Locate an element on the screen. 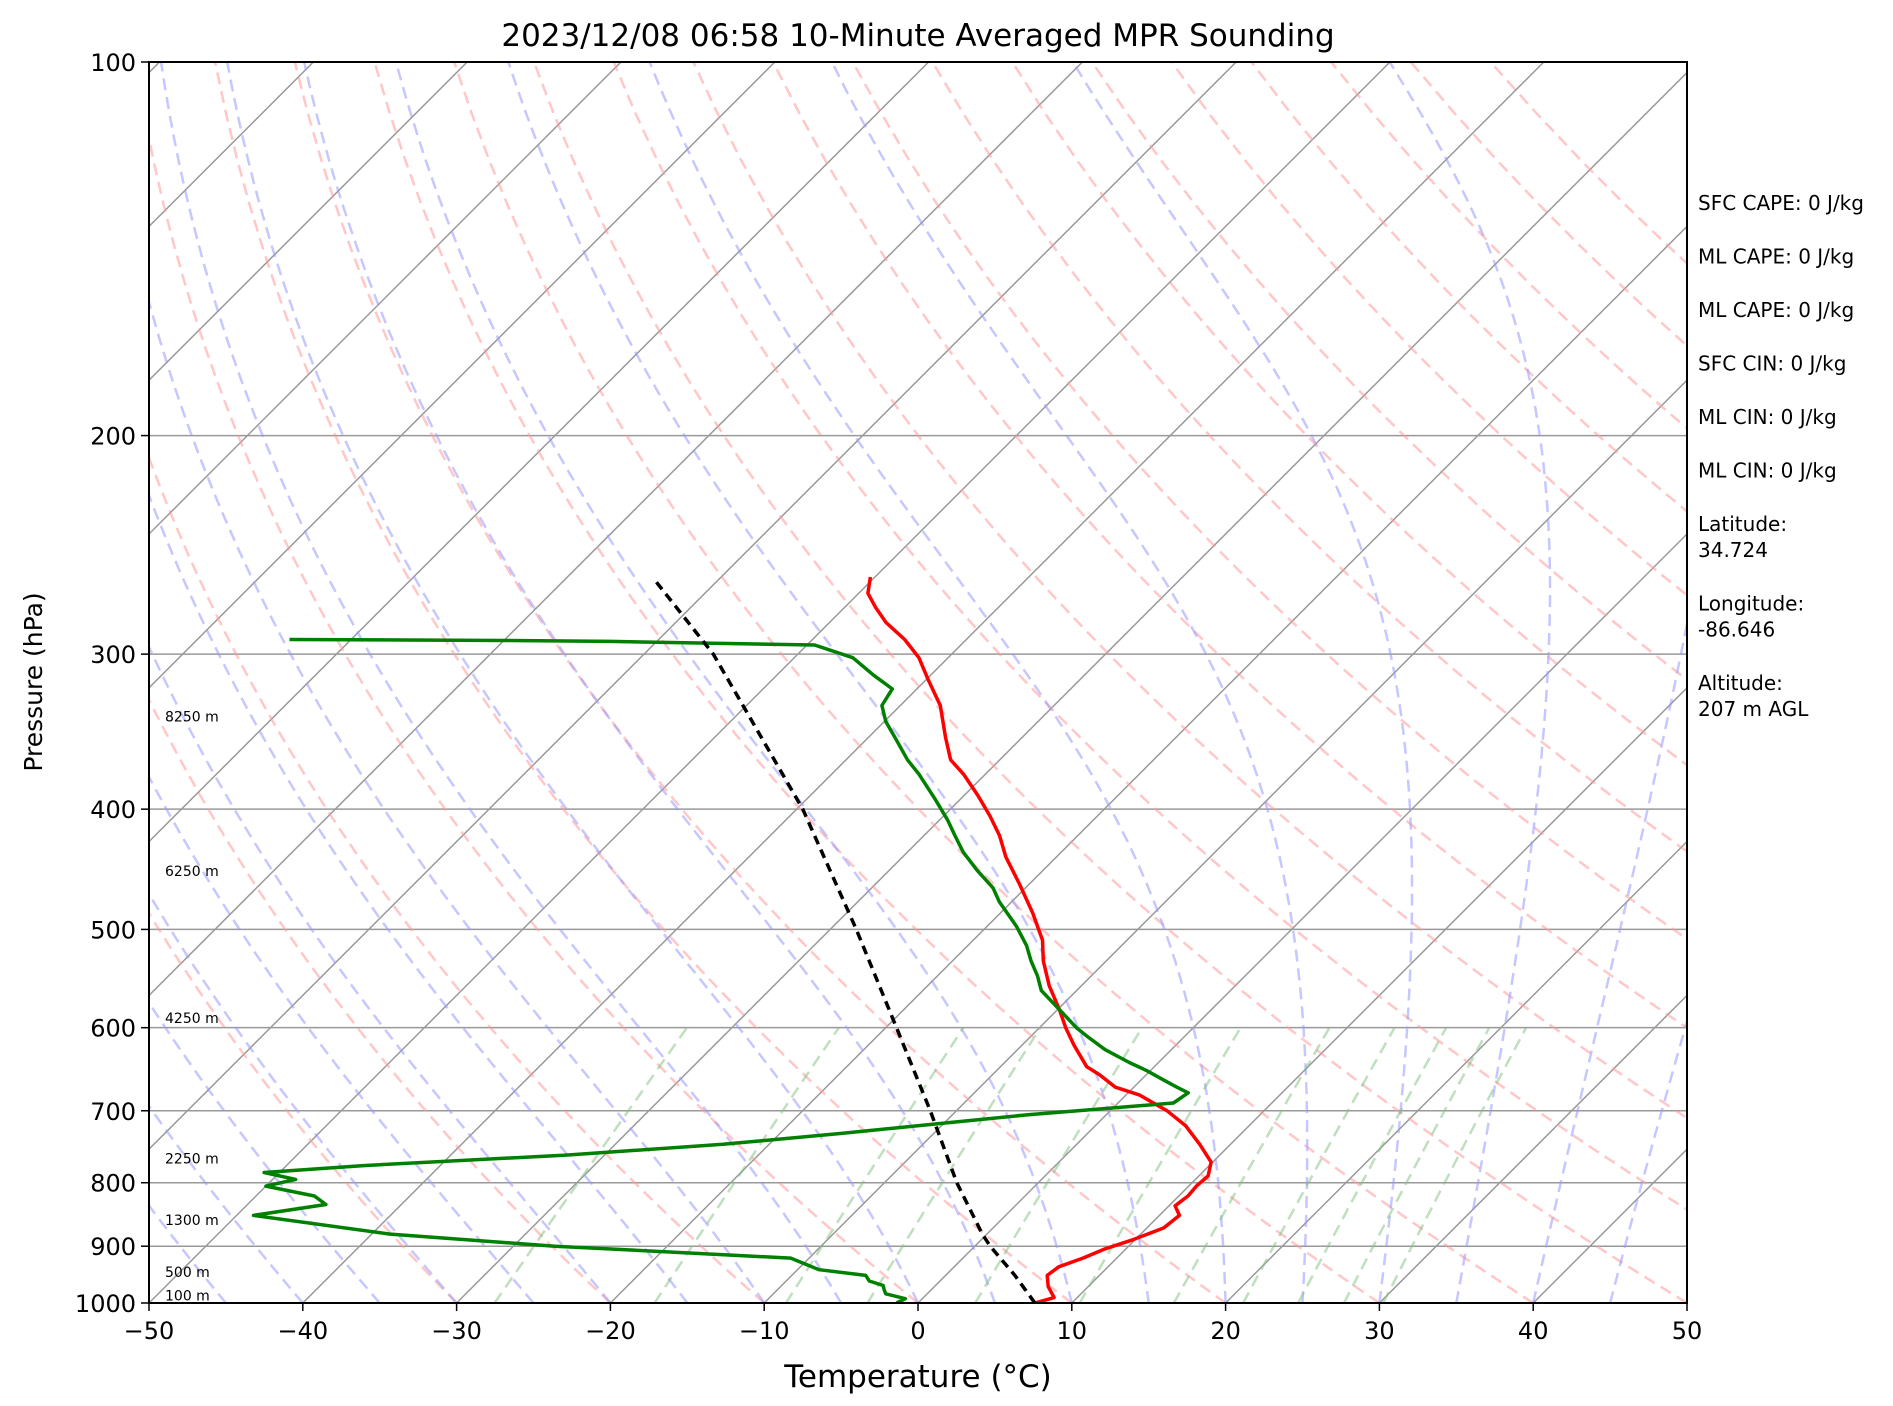 The width and height of the screenshot is (1893, 1406). stats-text: Altitude: is located at coordinates (1740, 683).